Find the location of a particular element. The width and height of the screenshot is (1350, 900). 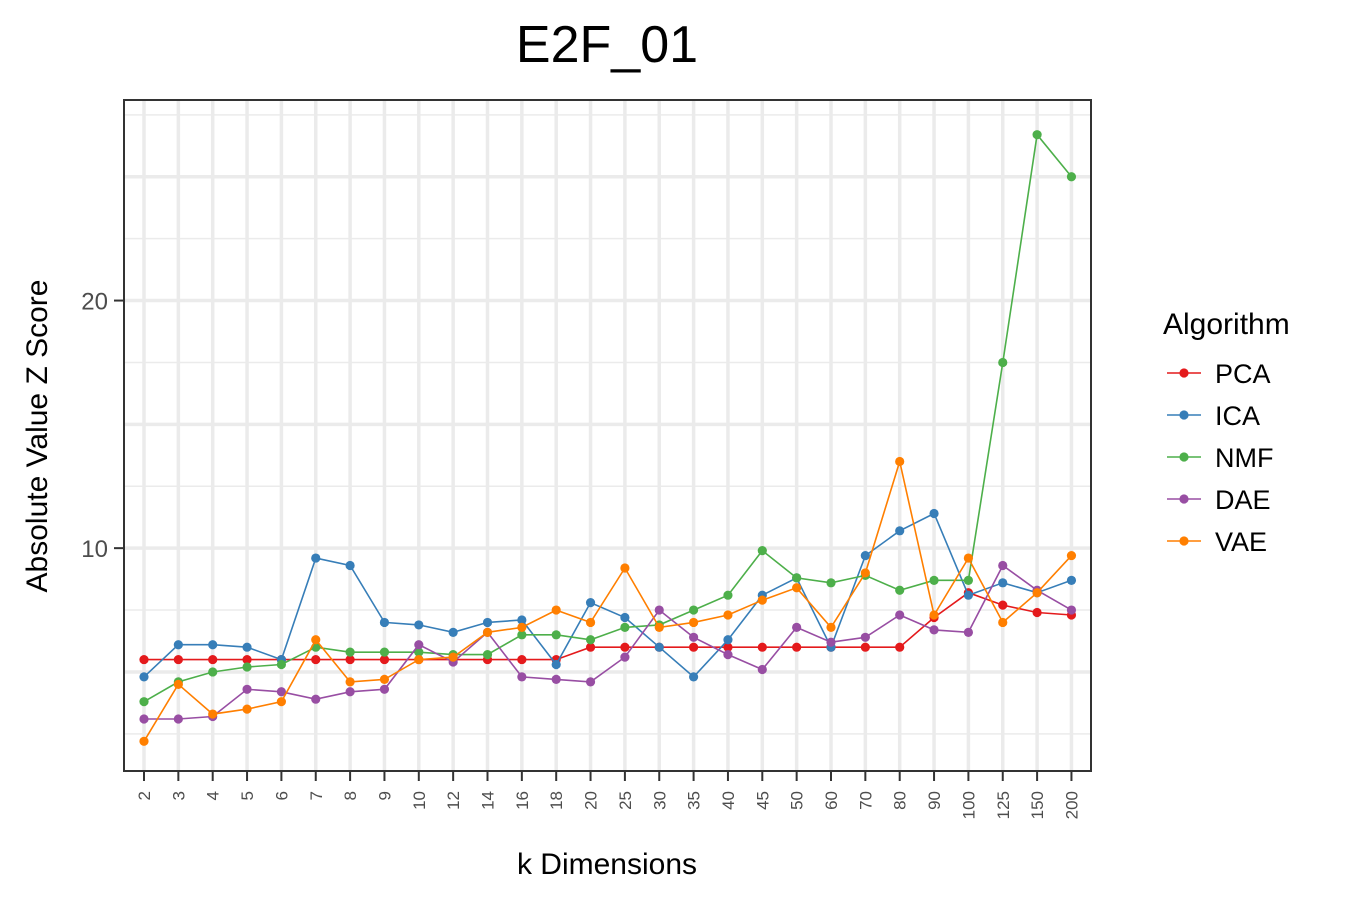

x-tick-label: 45 is located at coordinates (762, 800).